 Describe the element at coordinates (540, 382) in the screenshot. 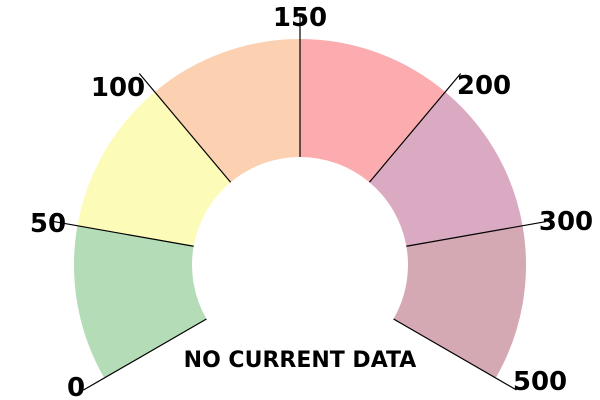

I see `tick-label-500: 500` at that location.